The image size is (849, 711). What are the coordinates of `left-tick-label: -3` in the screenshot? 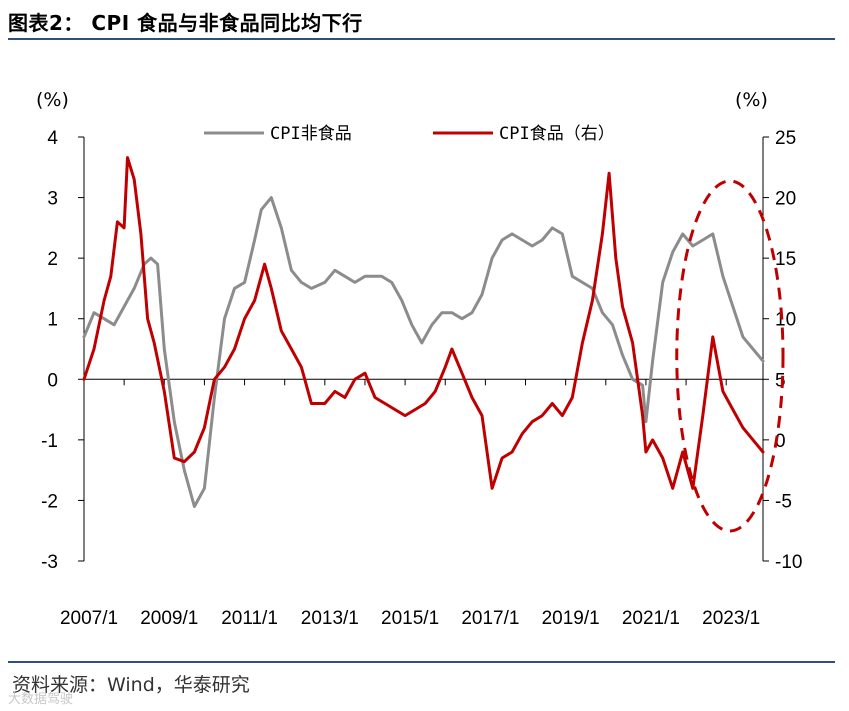 It's located at (49, 562).